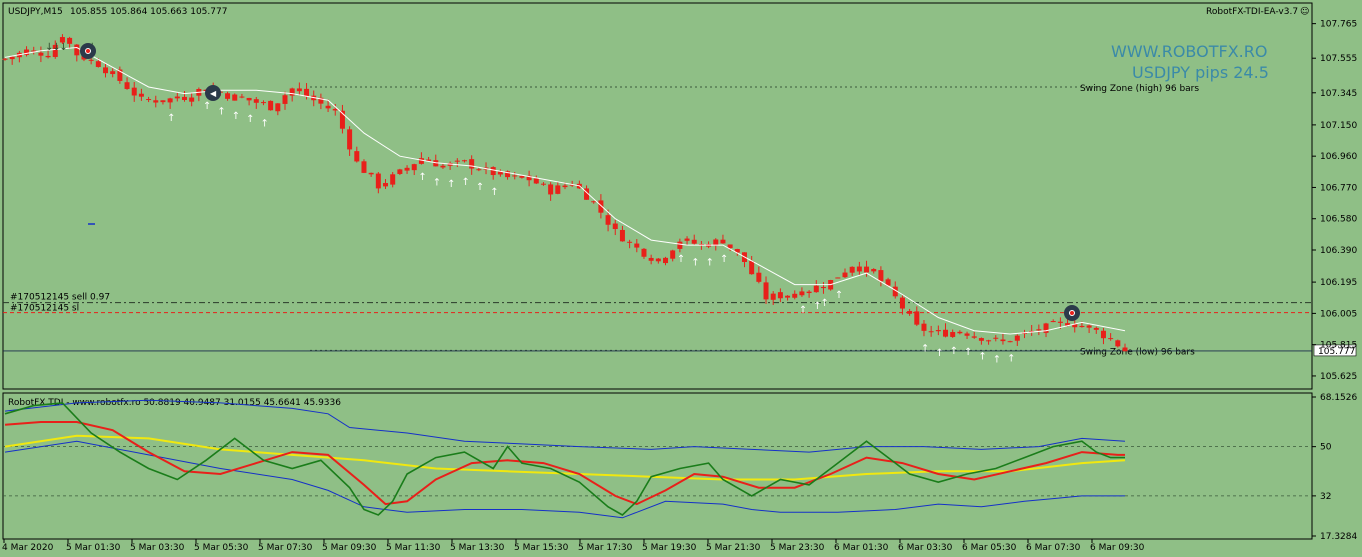 Image resolution: width=1362 pixels, height=557 pixels. What do you see at coordinates (44, 309) in the screenshot?
I see `order-sl-label: #170512145 sl` at bounding box center [44, 309].